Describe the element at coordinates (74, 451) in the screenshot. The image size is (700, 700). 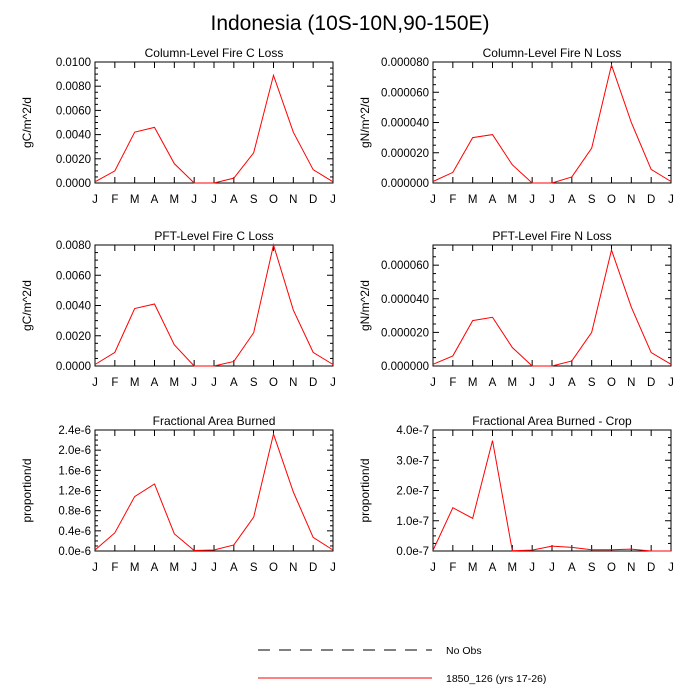
I see `y-tick-label: 2.0e-6` at that location.